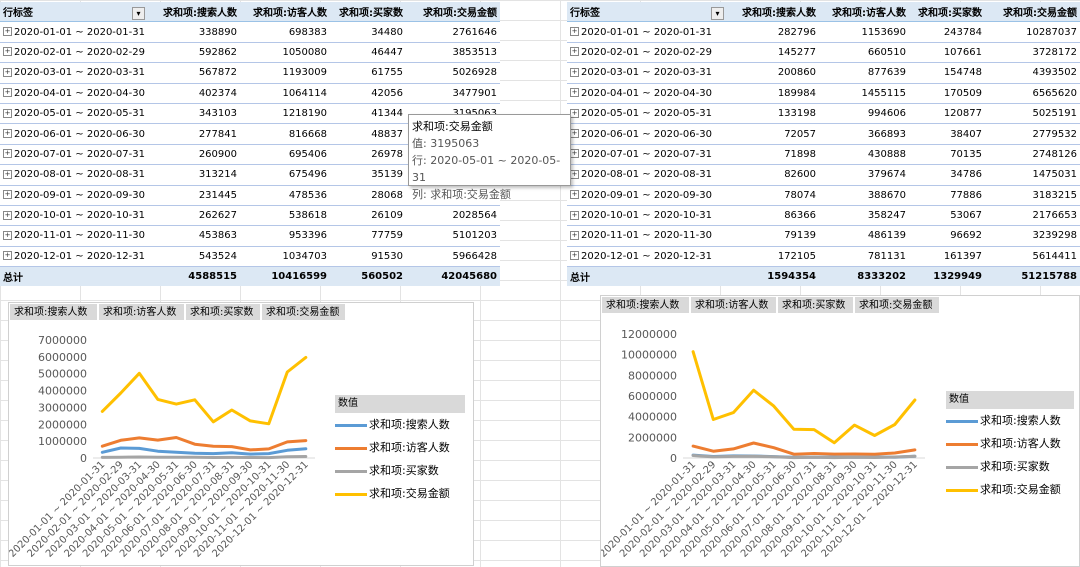 The image size is (1080, 567). What do you see at coordinates (1032, 195) in the screenshot?
I see `value-cell: 3183215` at bounding box center [1032, 195].